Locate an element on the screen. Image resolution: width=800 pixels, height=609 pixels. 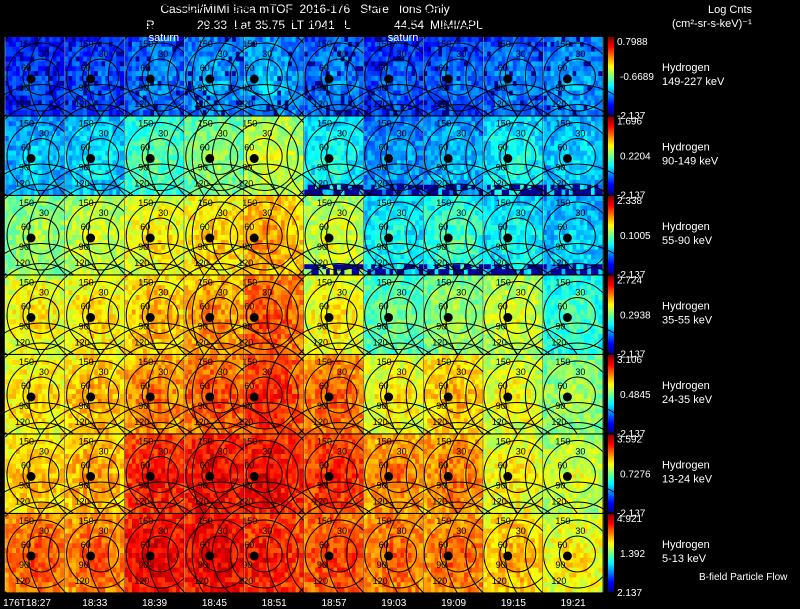
energy-label: 55-90 keV is located at coordinates (687, 241).